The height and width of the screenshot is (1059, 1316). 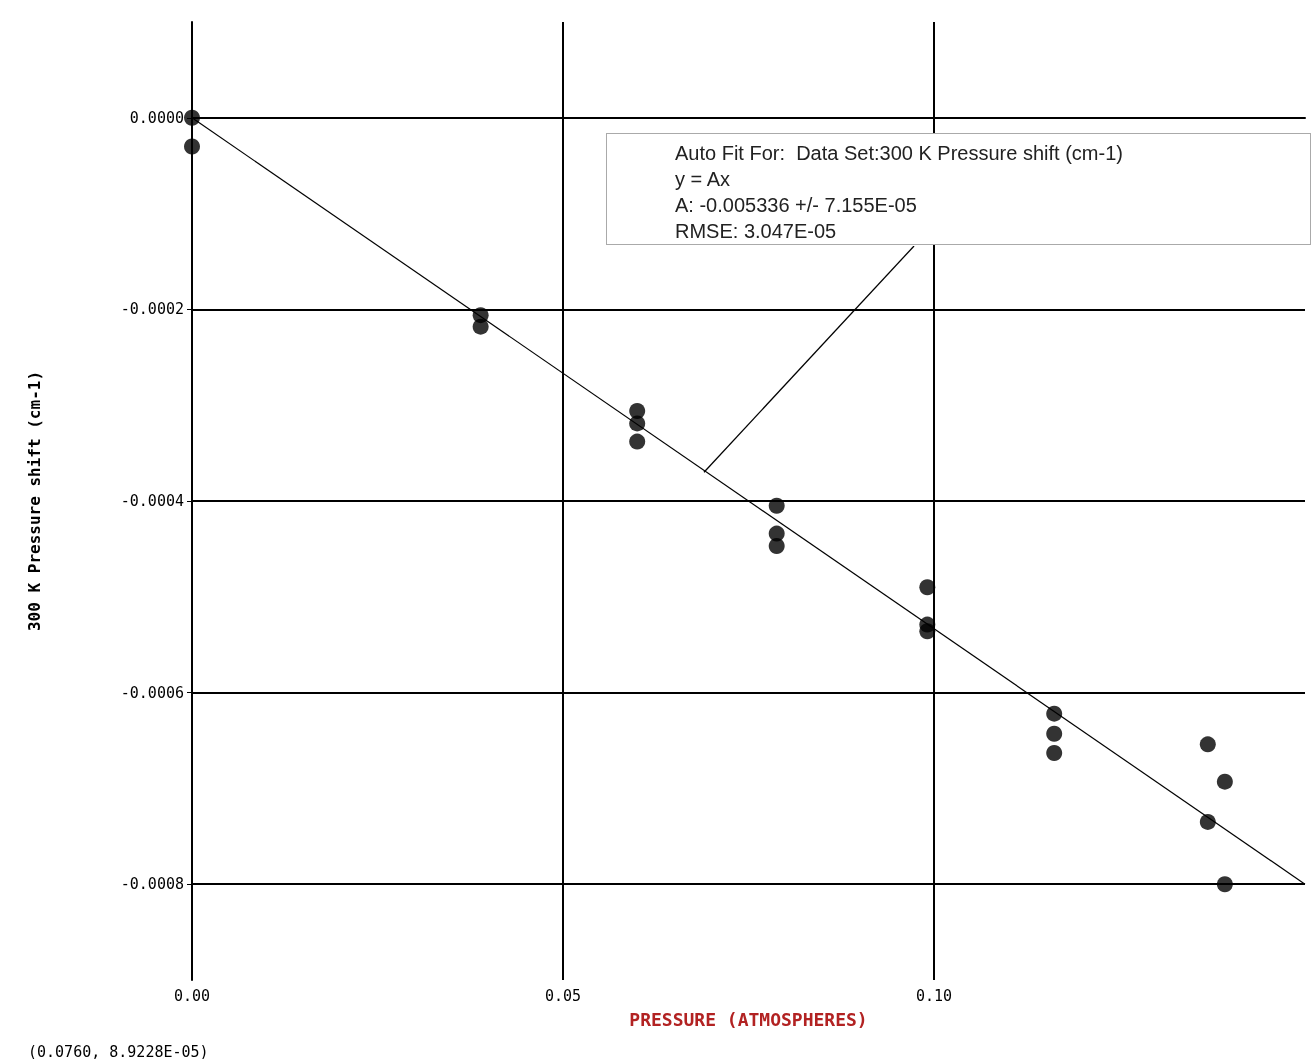 I want to click on x-tick-label: 0.05, so click(x=563, y=995).